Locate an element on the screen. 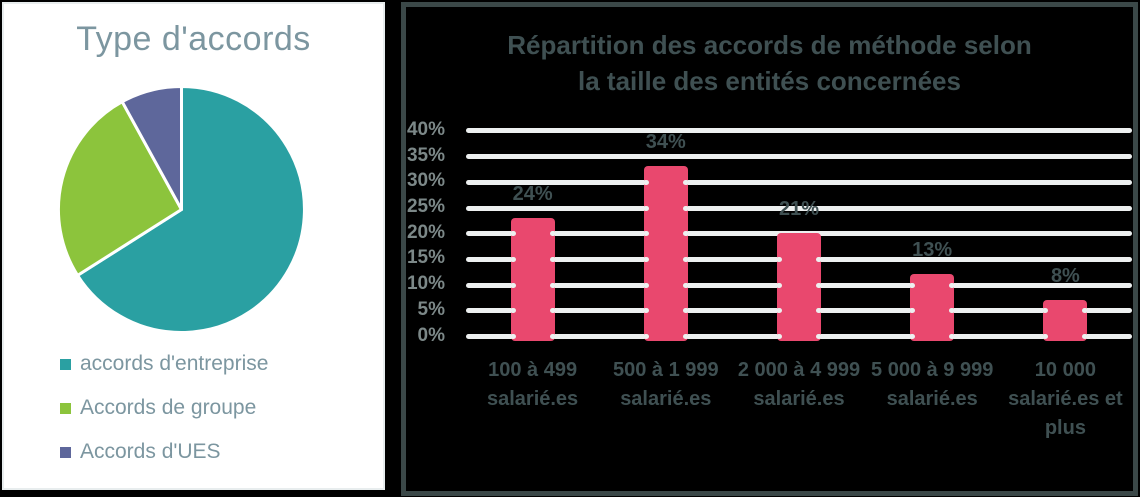 The image size is (1140, 497). pie-title: Type d'accords is located at coordinates (193, 39).